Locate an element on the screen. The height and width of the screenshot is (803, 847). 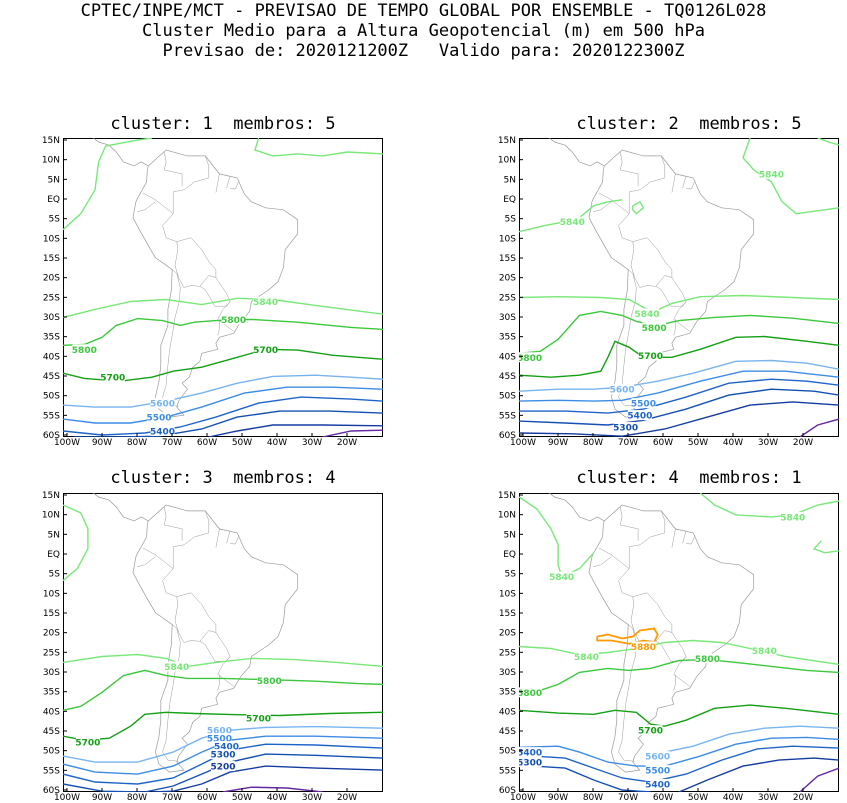
contour-label: 5600 is located at coordinates (219, 732).